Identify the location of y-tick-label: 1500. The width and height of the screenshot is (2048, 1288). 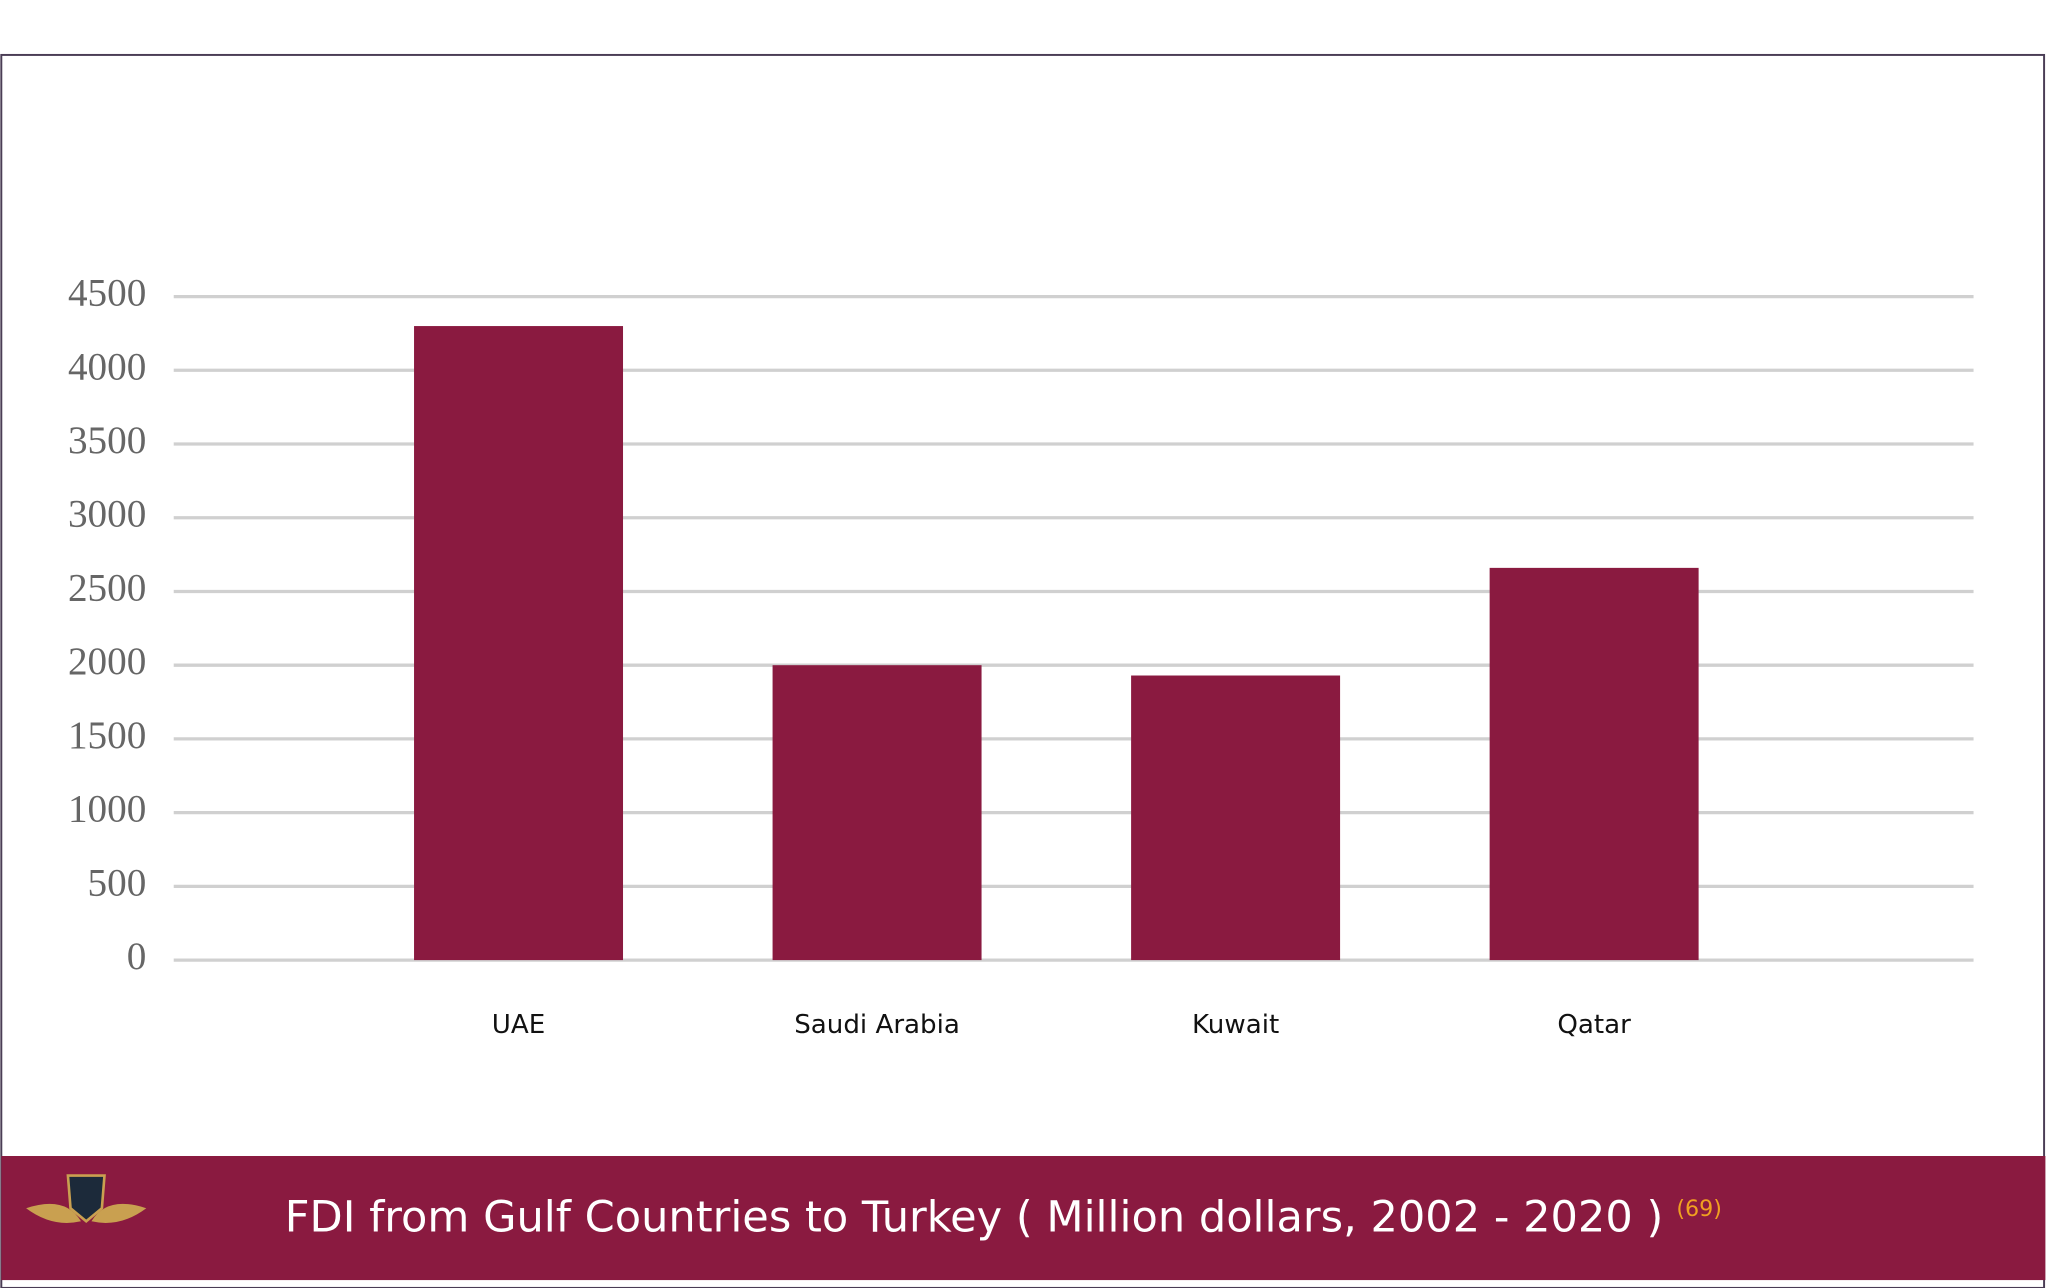
(107, 735).